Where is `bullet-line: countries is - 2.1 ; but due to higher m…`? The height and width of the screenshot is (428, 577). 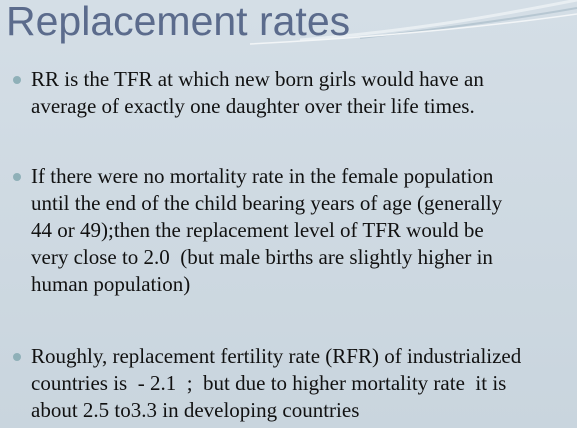 bullet-line: countries is - 2.1 ; but due to higher m… is located at coordinates (269, 383).